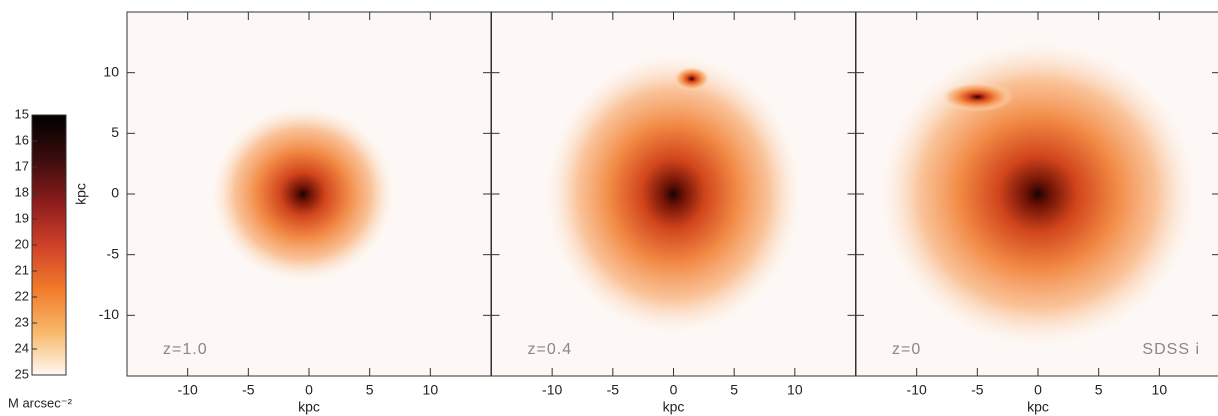 The width and height of the screenshot is (1218, 416). I want to click on colorbar-tick-label: 22, so click(22, 295).